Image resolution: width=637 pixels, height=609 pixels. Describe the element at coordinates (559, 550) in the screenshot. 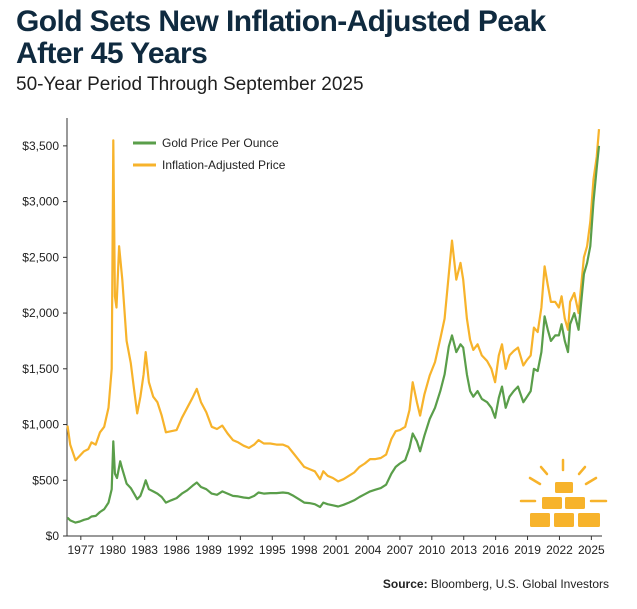

I see `x-tick-label: 2022` at that location.